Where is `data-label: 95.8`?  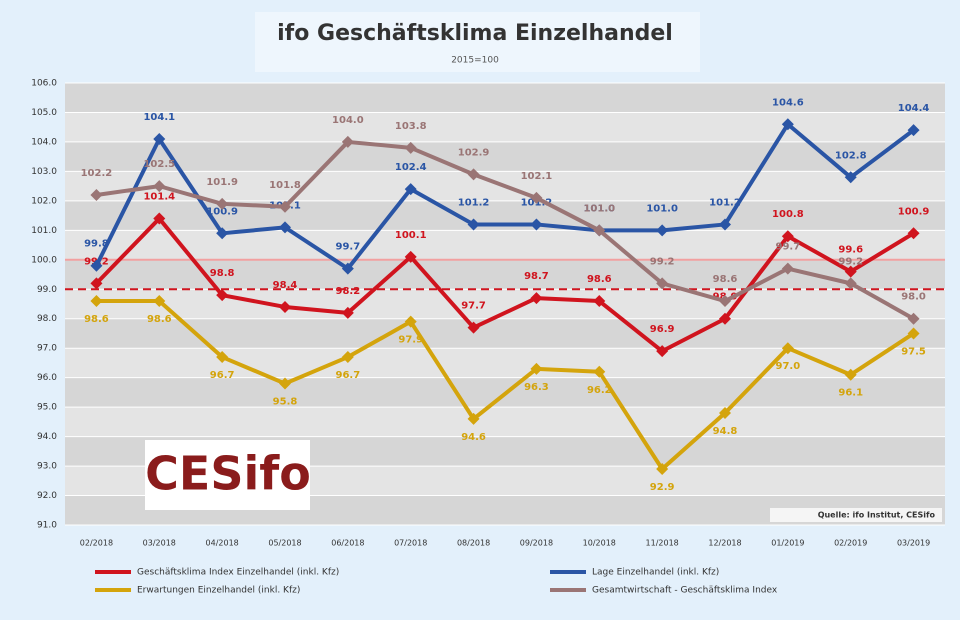 data-label: 95.8 is located at coordinates (285, 402).